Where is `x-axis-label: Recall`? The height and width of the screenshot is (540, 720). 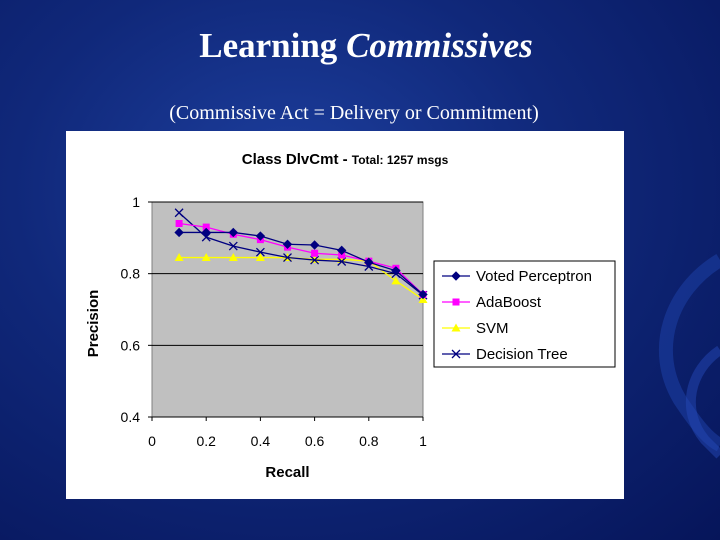 x-axis-label: Recall is located at coordinates (287, 472).